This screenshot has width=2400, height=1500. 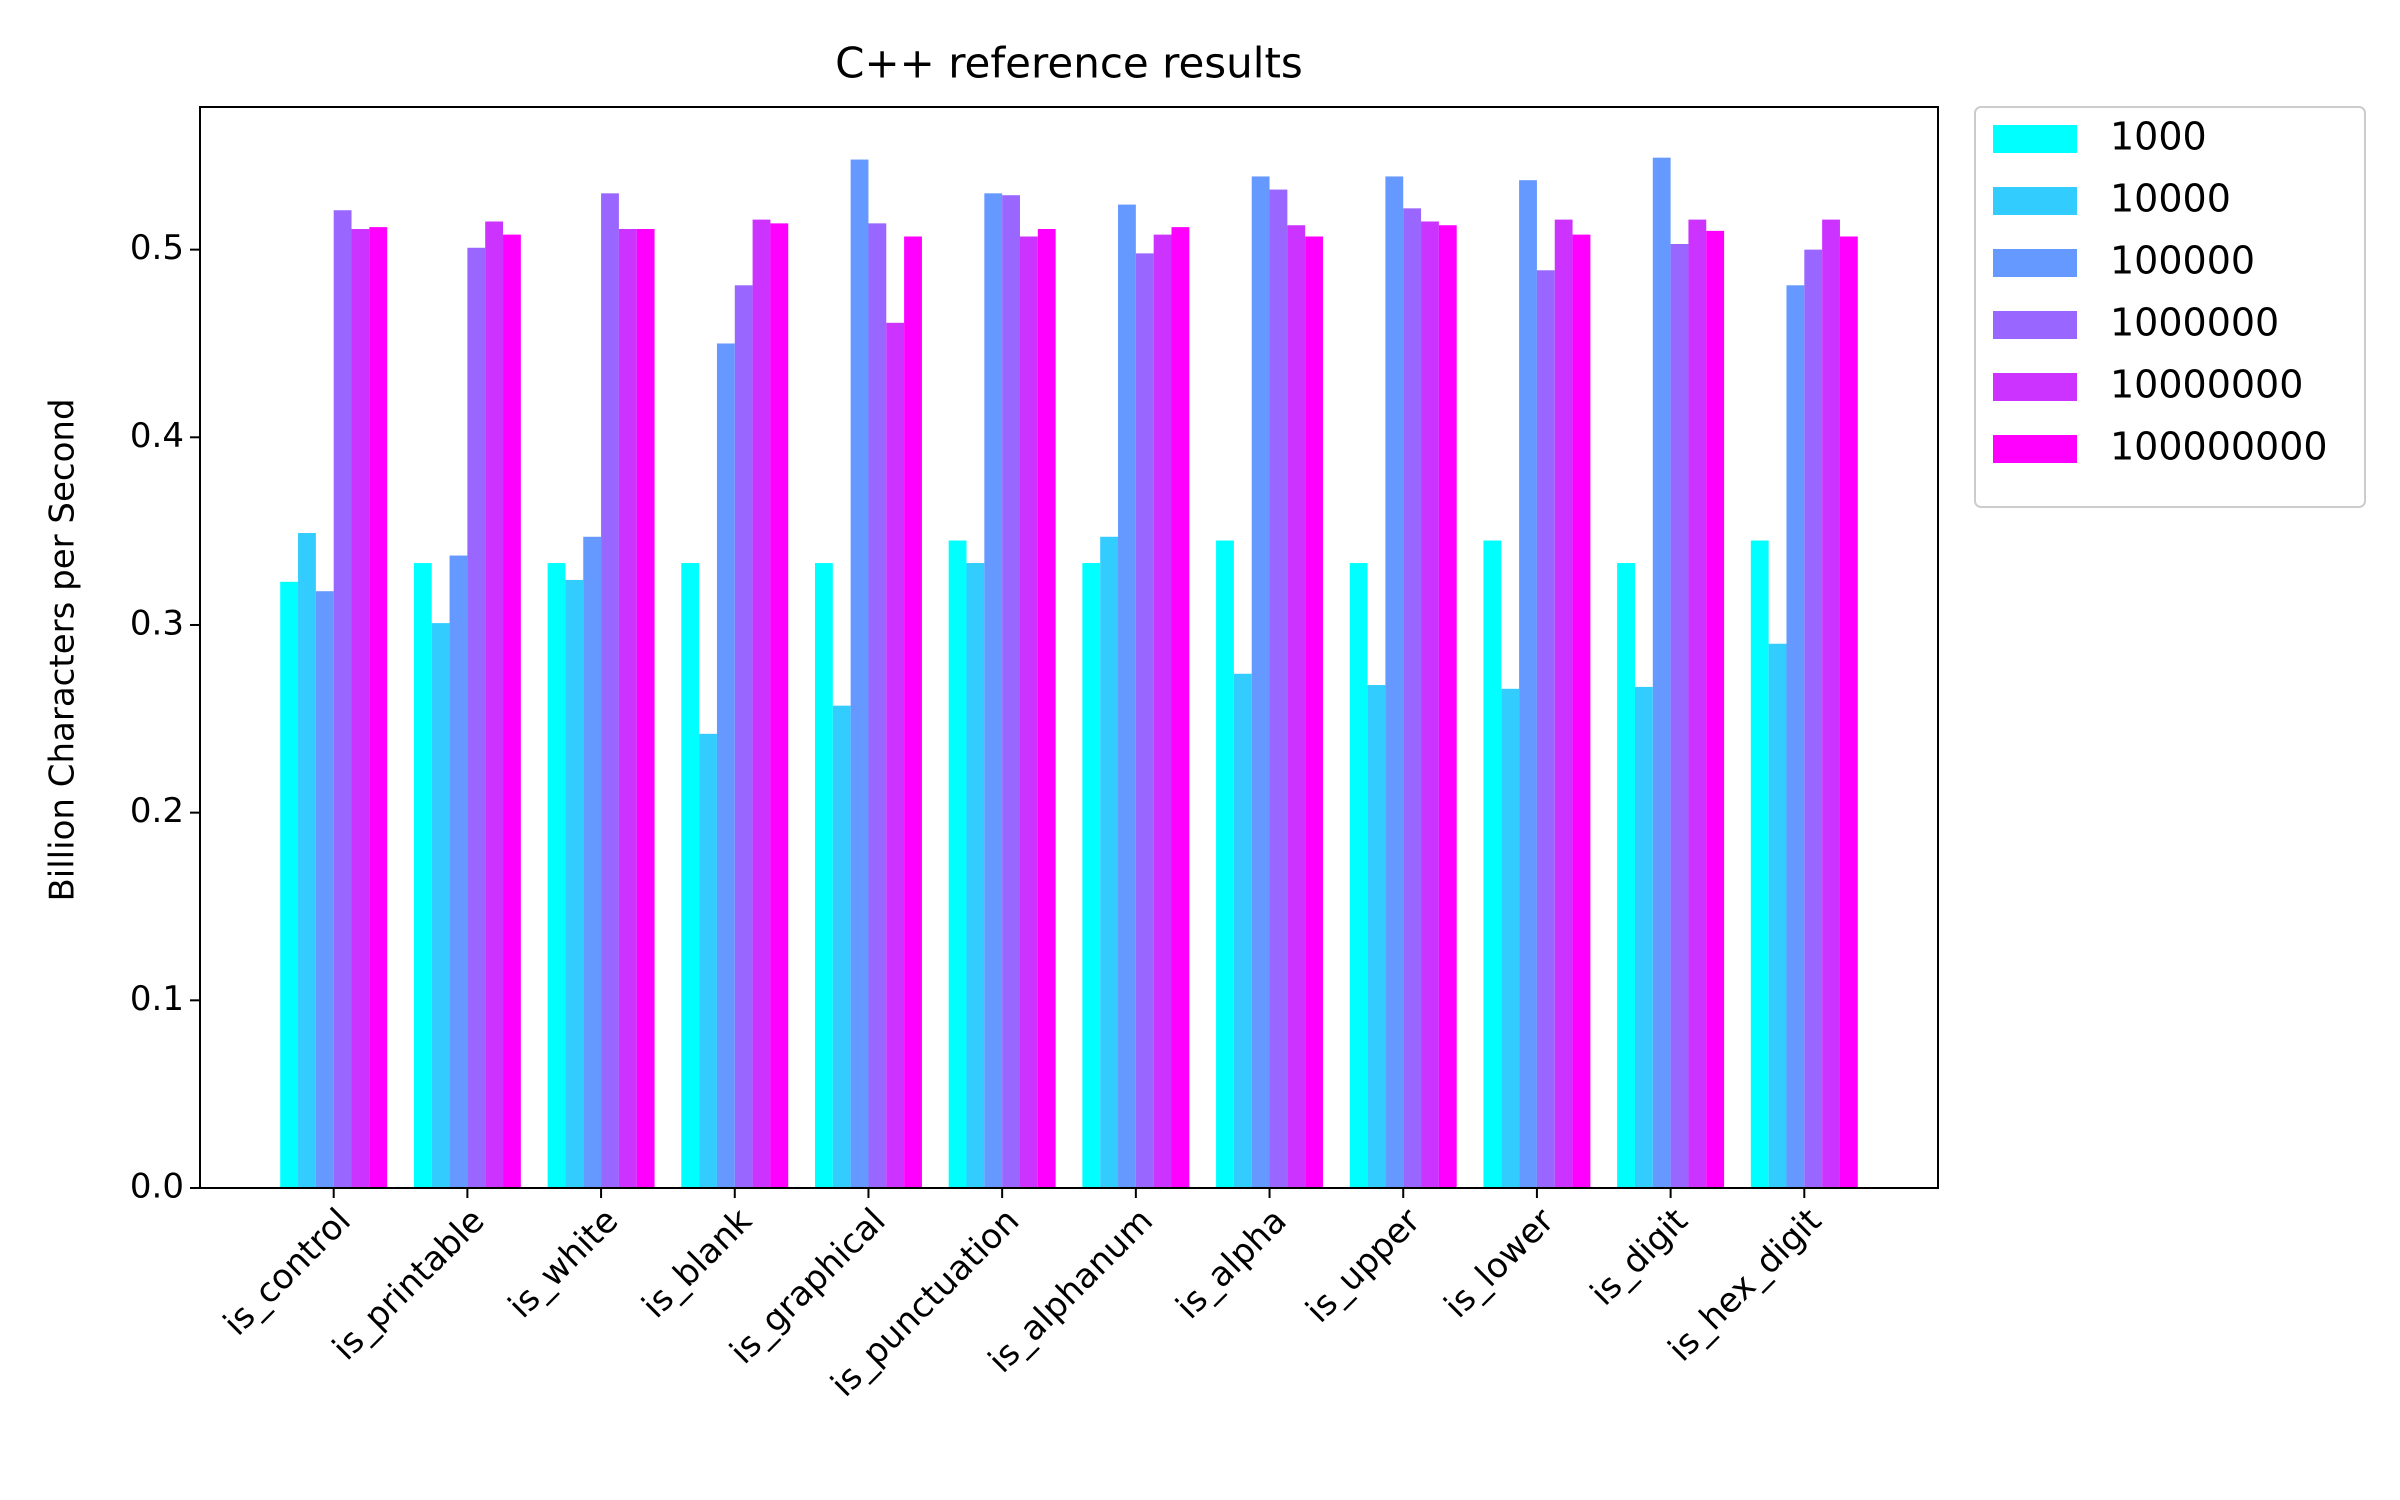 What do you see at coordinates (157, 811) in the screenshot?
I see `y-tick-label: 0.2` at bounding box center [157, 811].